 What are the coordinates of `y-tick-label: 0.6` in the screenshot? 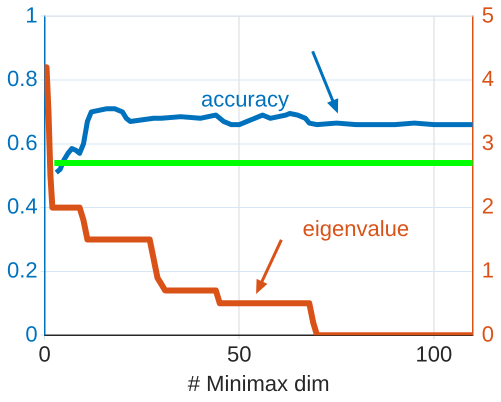 It's located at (22, 142).